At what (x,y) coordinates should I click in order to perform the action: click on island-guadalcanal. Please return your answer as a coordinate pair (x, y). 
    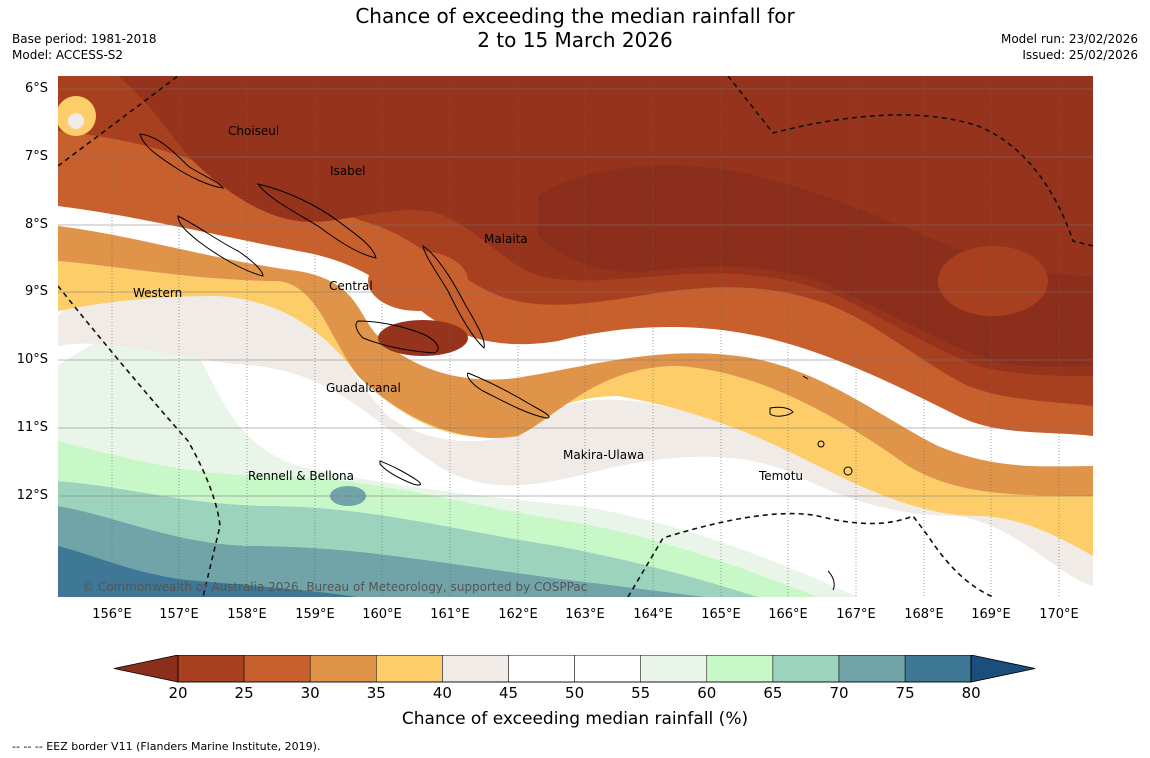
    Looking at the image, I should click on (397, 337).